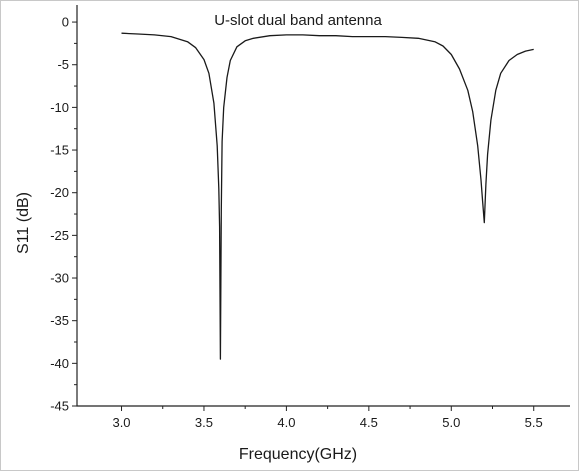  Describe the element at coordinates (23, 223) in the screenshot. I see `y-axis-title: S11 (dB)` at that location.